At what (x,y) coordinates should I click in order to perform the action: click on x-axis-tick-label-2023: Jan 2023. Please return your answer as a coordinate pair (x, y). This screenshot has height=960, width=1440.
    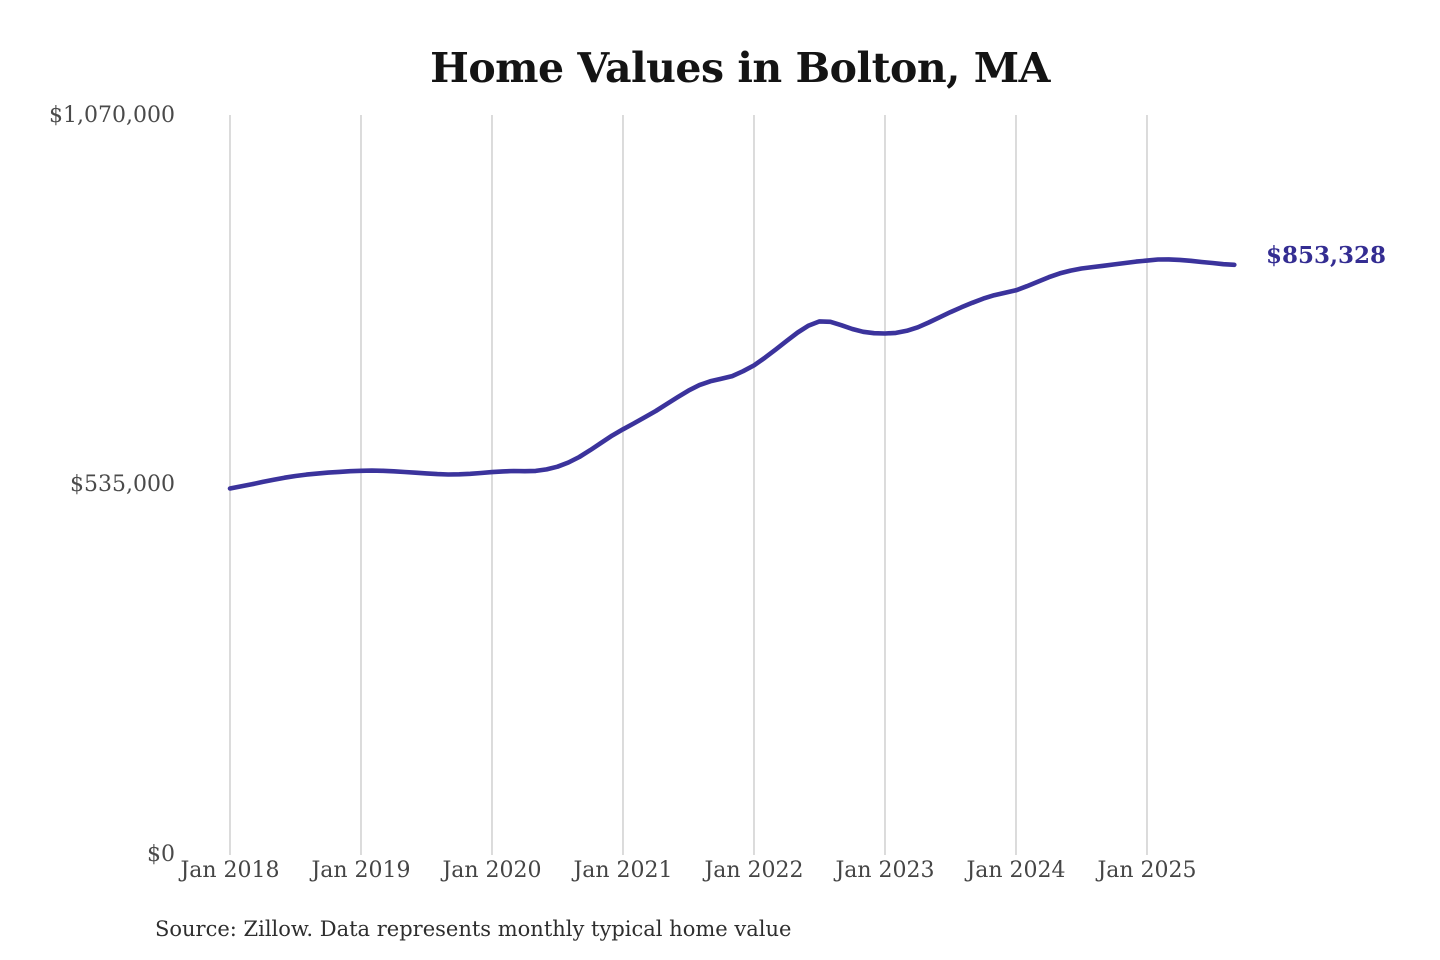
    Looking at the image, I should click on (885, 870).